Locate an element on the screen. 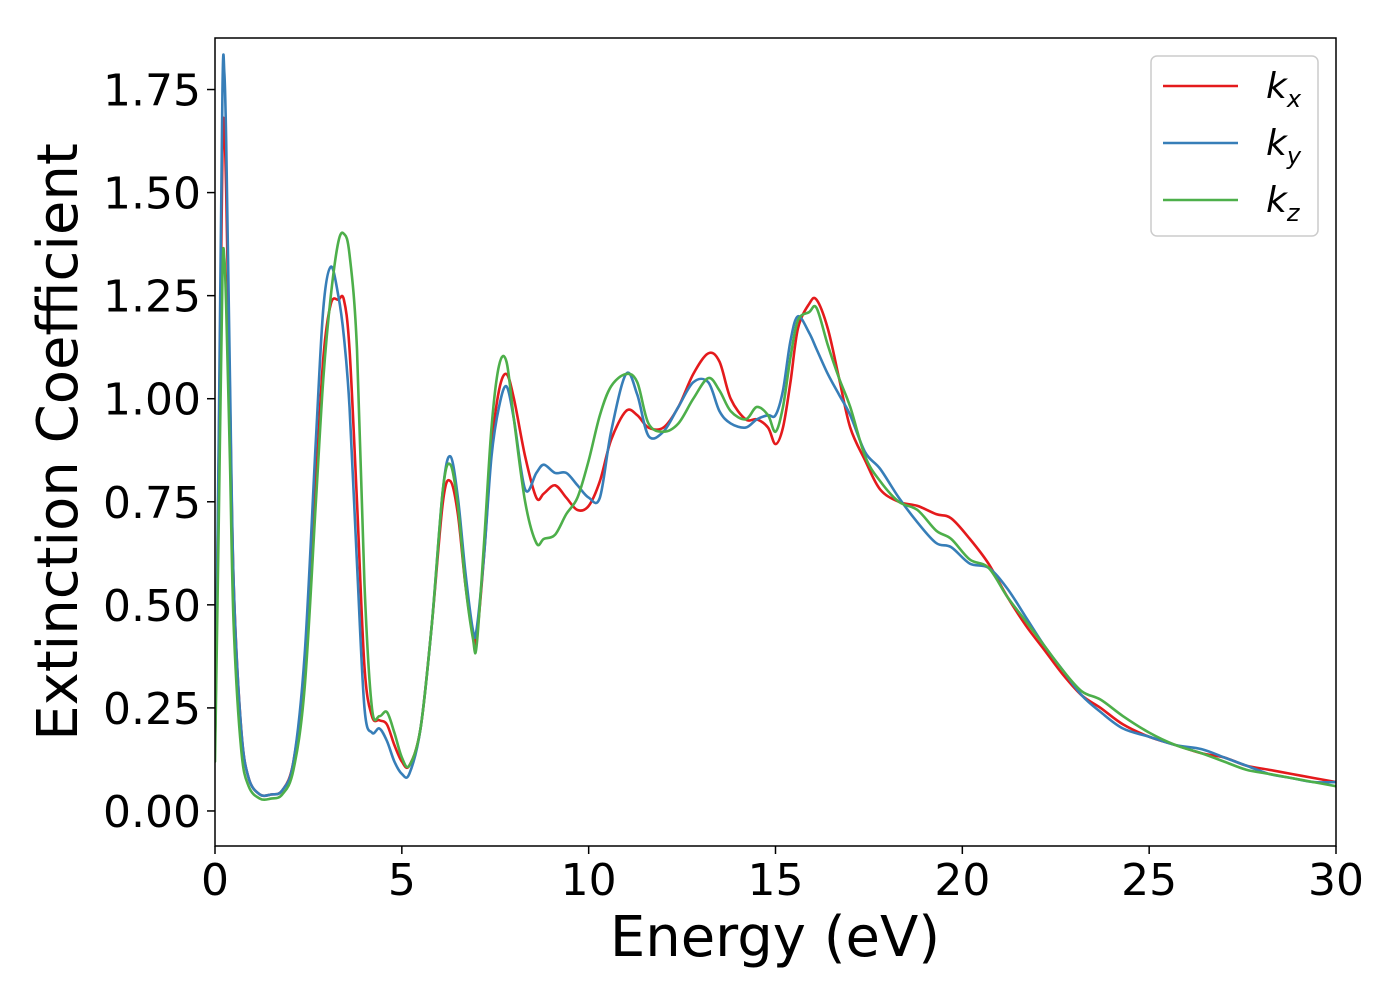 This screenshot has height=1000, width=1400. x-tick-label: 5 is located at coordinates (402, 880).